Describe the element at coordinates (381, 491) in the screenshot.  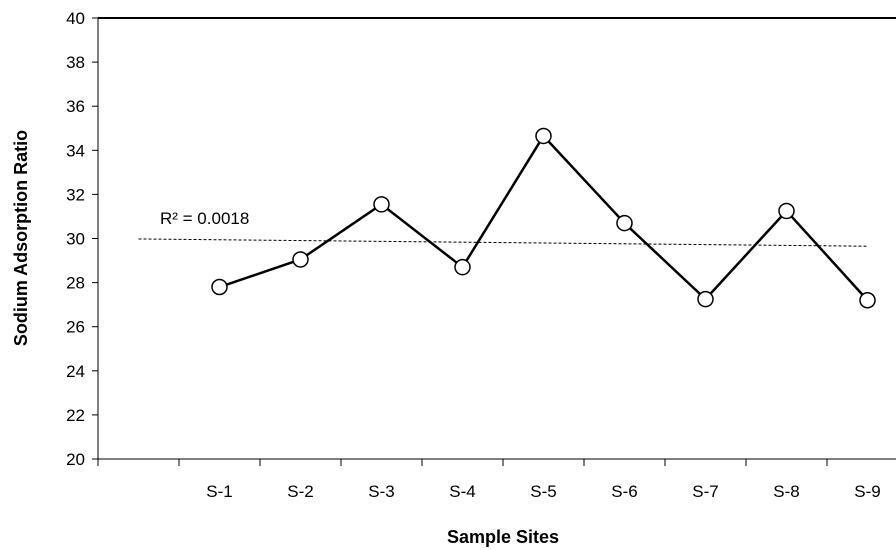
I see `x-tick-label: S-3` at that location.